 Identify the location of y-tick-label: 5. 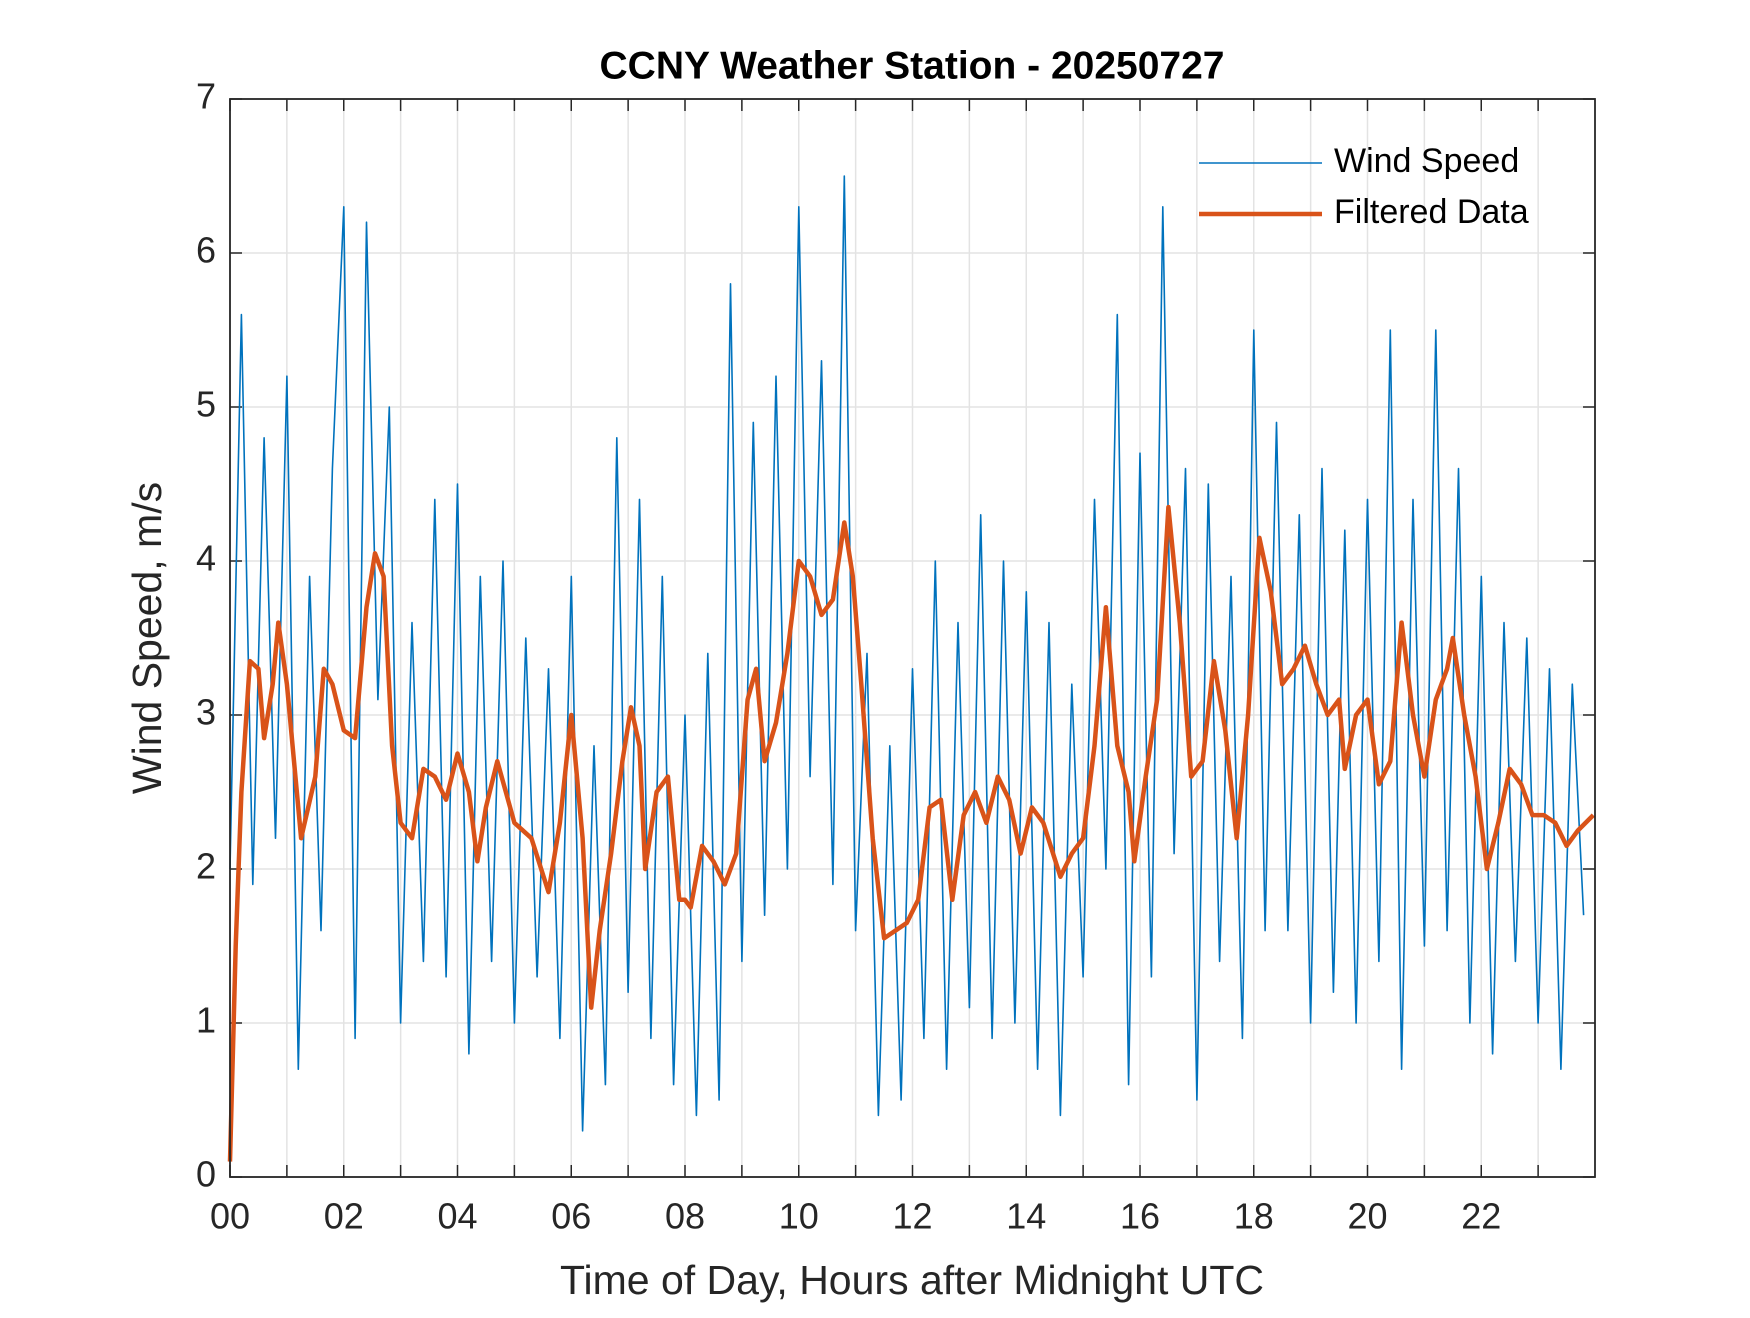
(206, 404).